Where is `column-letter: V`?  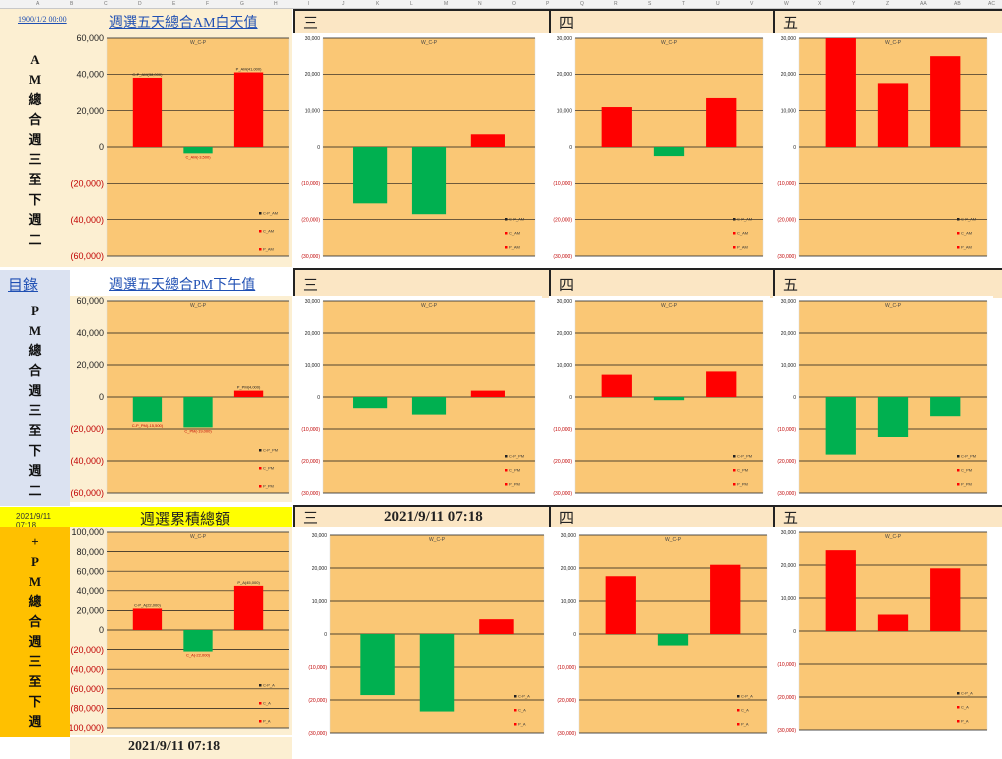 column-letter: V is located at coordinates (752, 4).